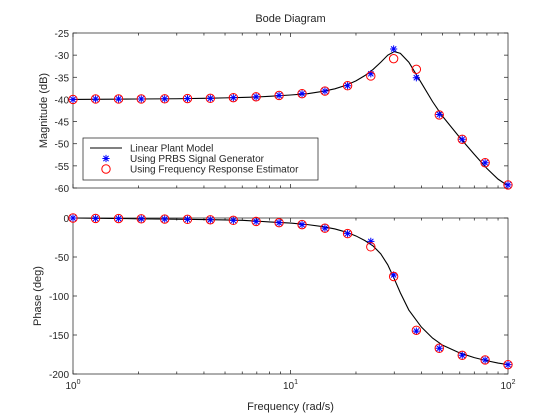 This screenshot has width=560, height=420. Describe the element at coordinates (62, 56) in the screenshot. I see `magnitude-ytick-label: -30` at that location.